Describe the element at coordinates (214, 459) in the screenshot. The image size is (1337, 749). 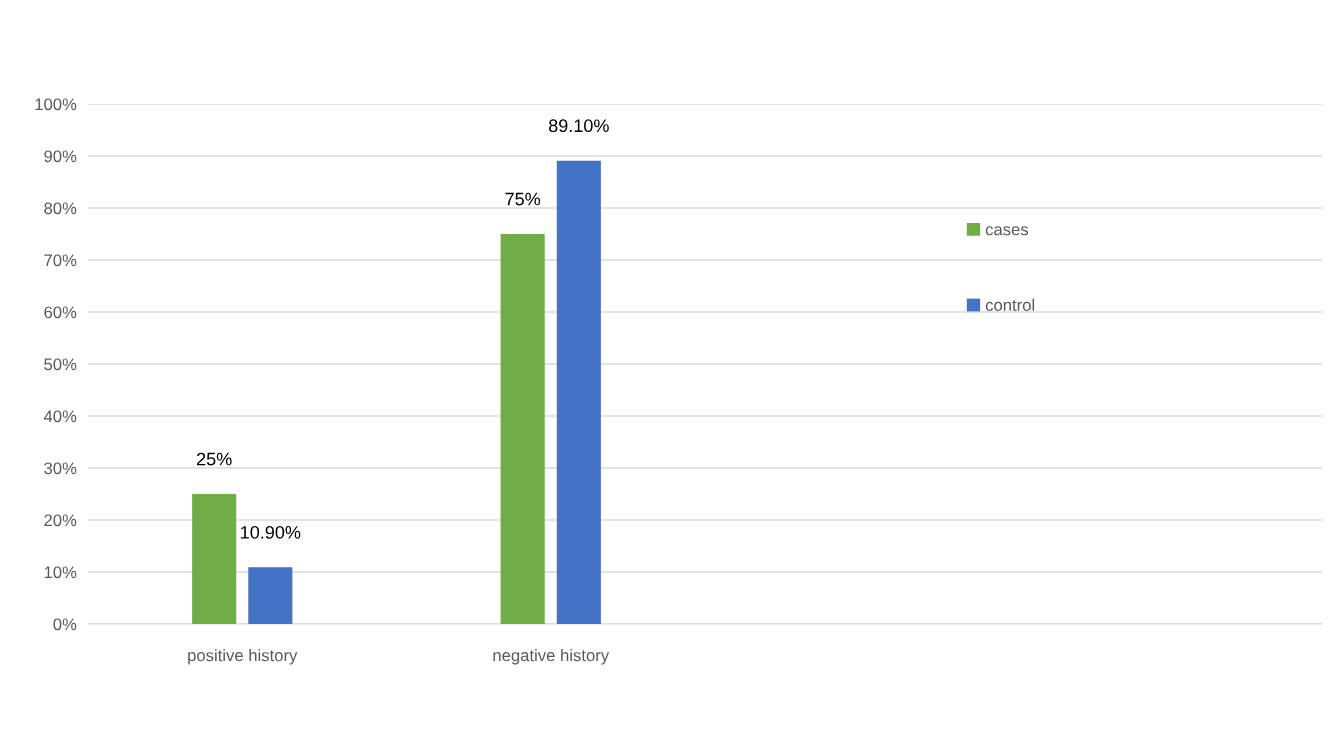
I see `data-label: 25%` at that location.